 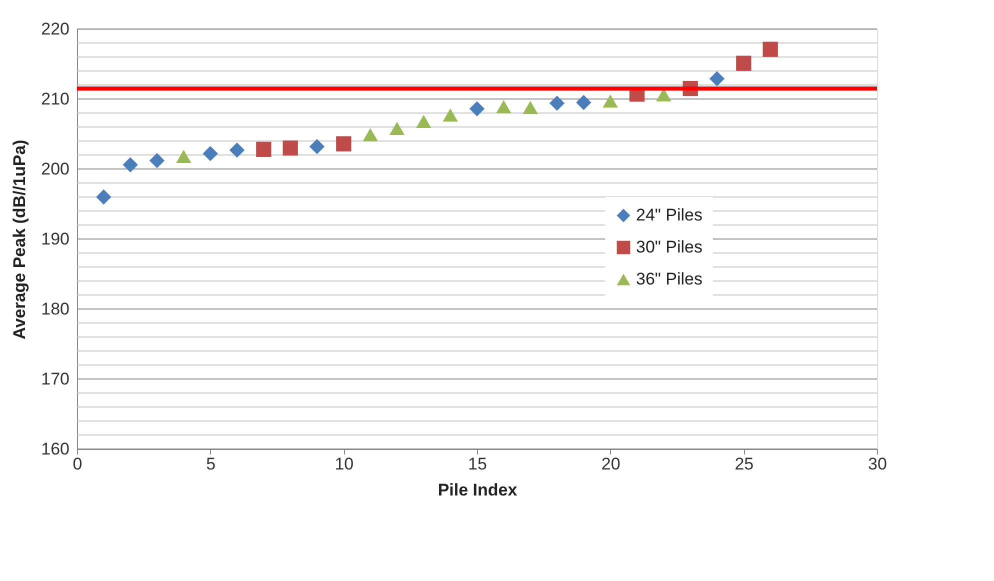 I want to click on y-tick-label: 160, so click(x=55, y=449).